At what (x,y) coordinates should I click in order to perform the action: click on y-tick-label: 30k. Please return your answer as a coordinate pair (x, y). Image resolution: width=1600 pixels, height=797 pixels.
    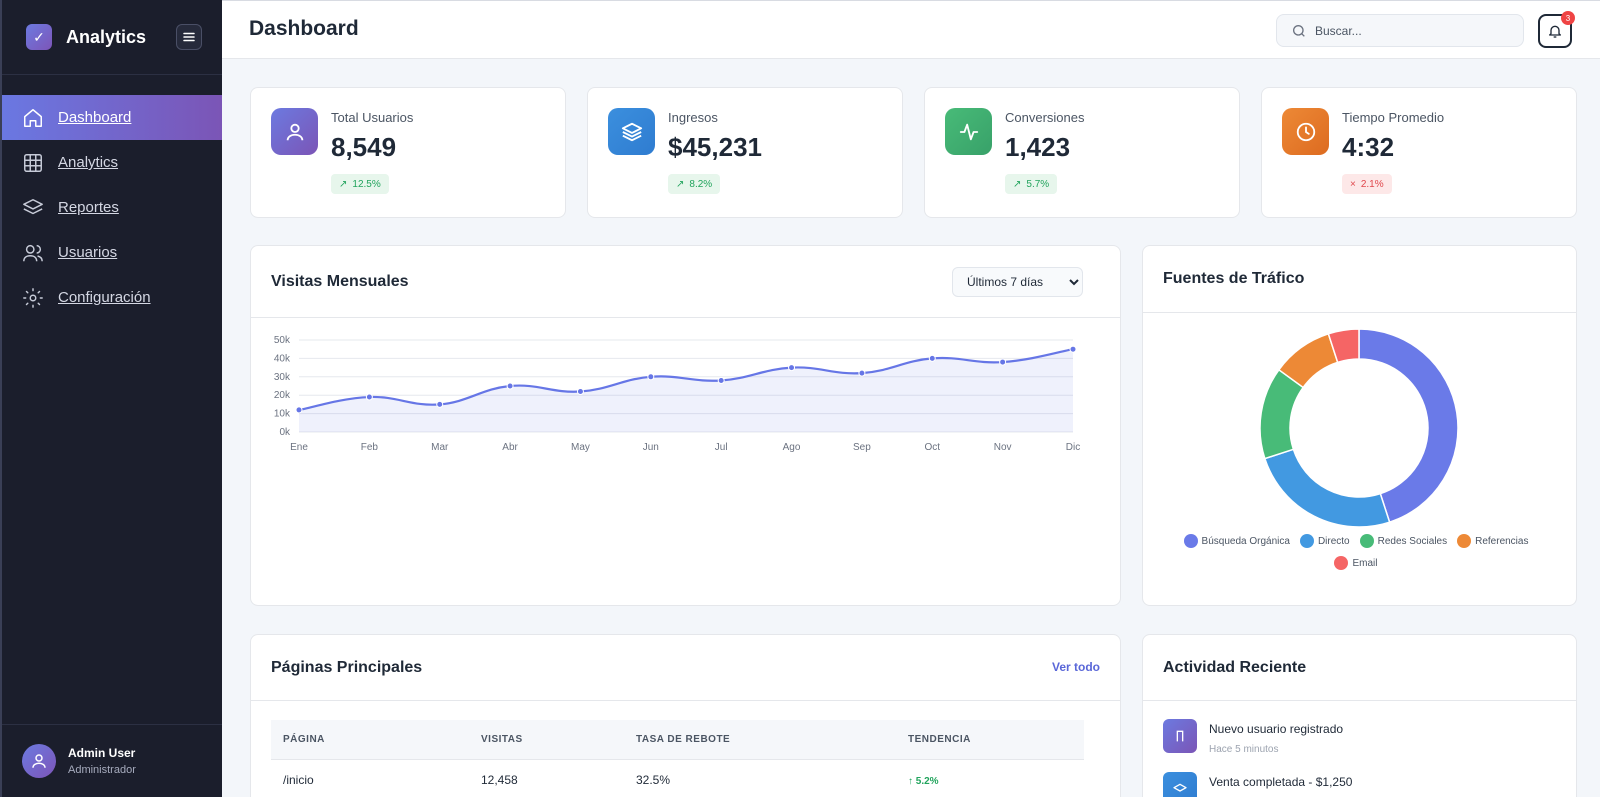
    Looking at the image, I should click on (282, 377).